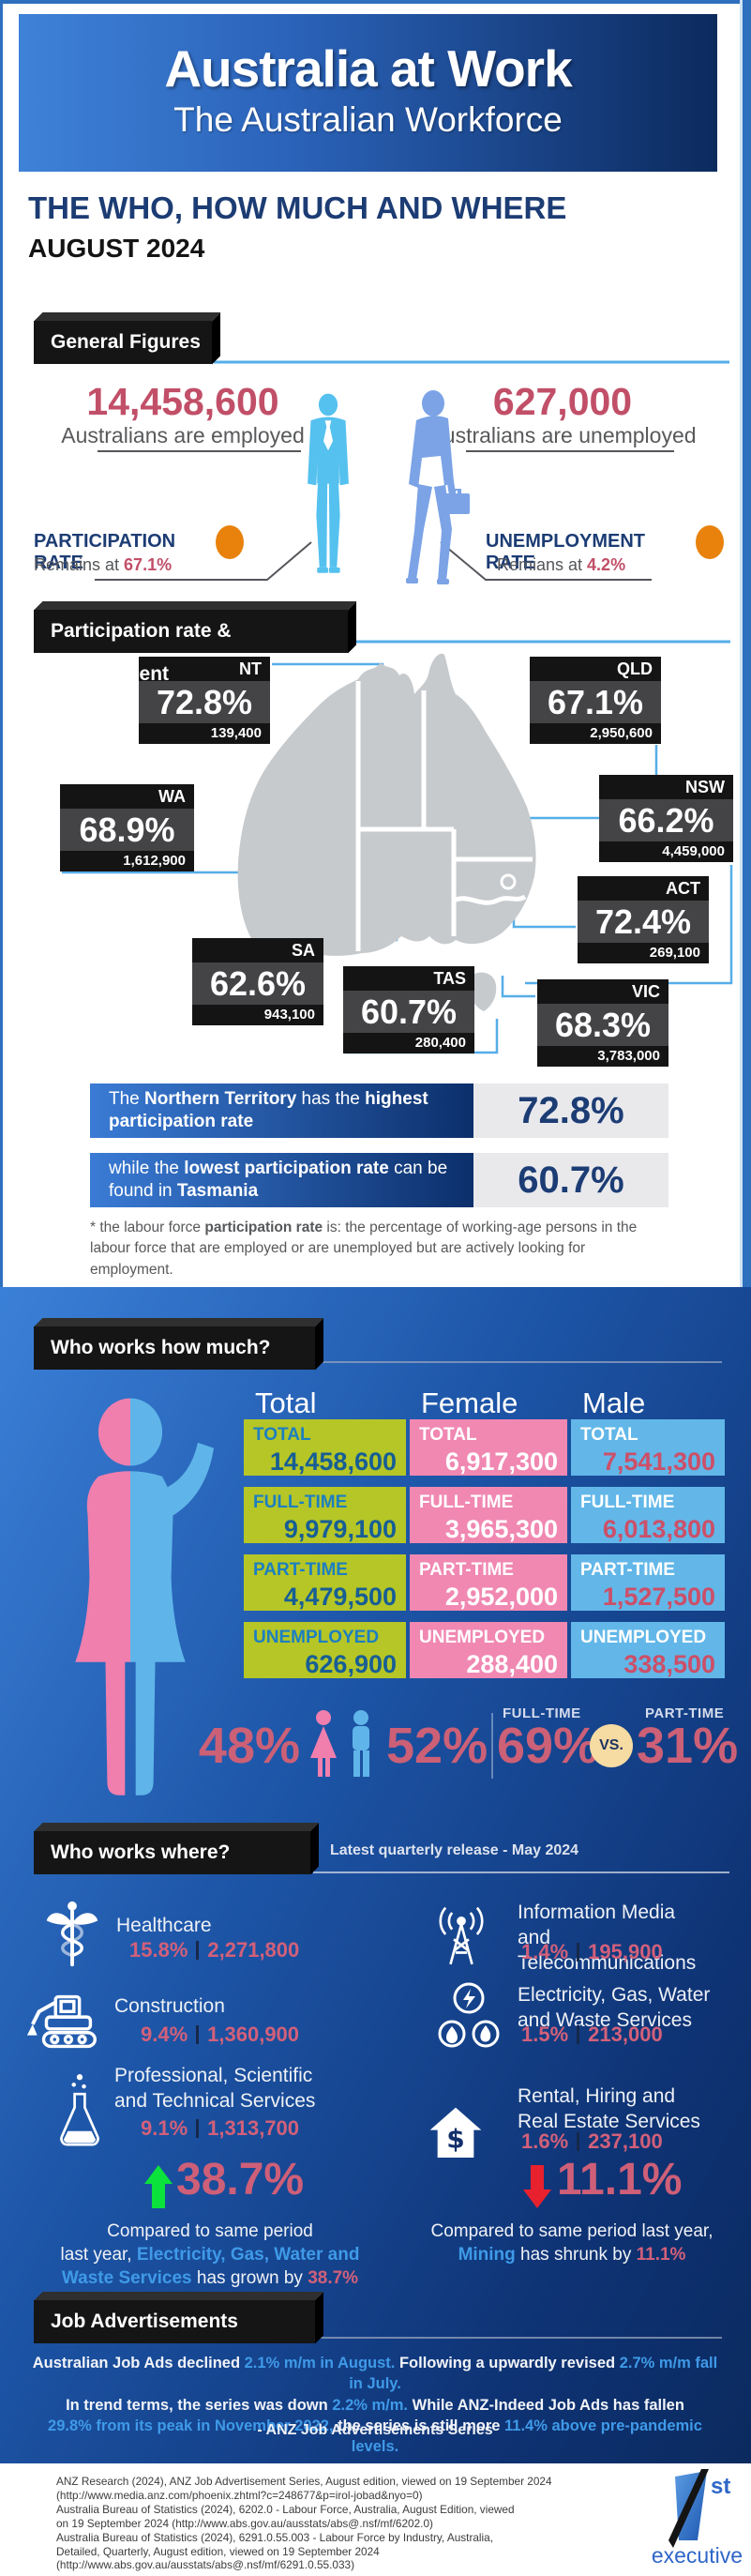 The width and height of the screenshot is (751, 2576). I want to click on cell-parttime-total: PART-TIME 4,479,500, so click(325, 1582).